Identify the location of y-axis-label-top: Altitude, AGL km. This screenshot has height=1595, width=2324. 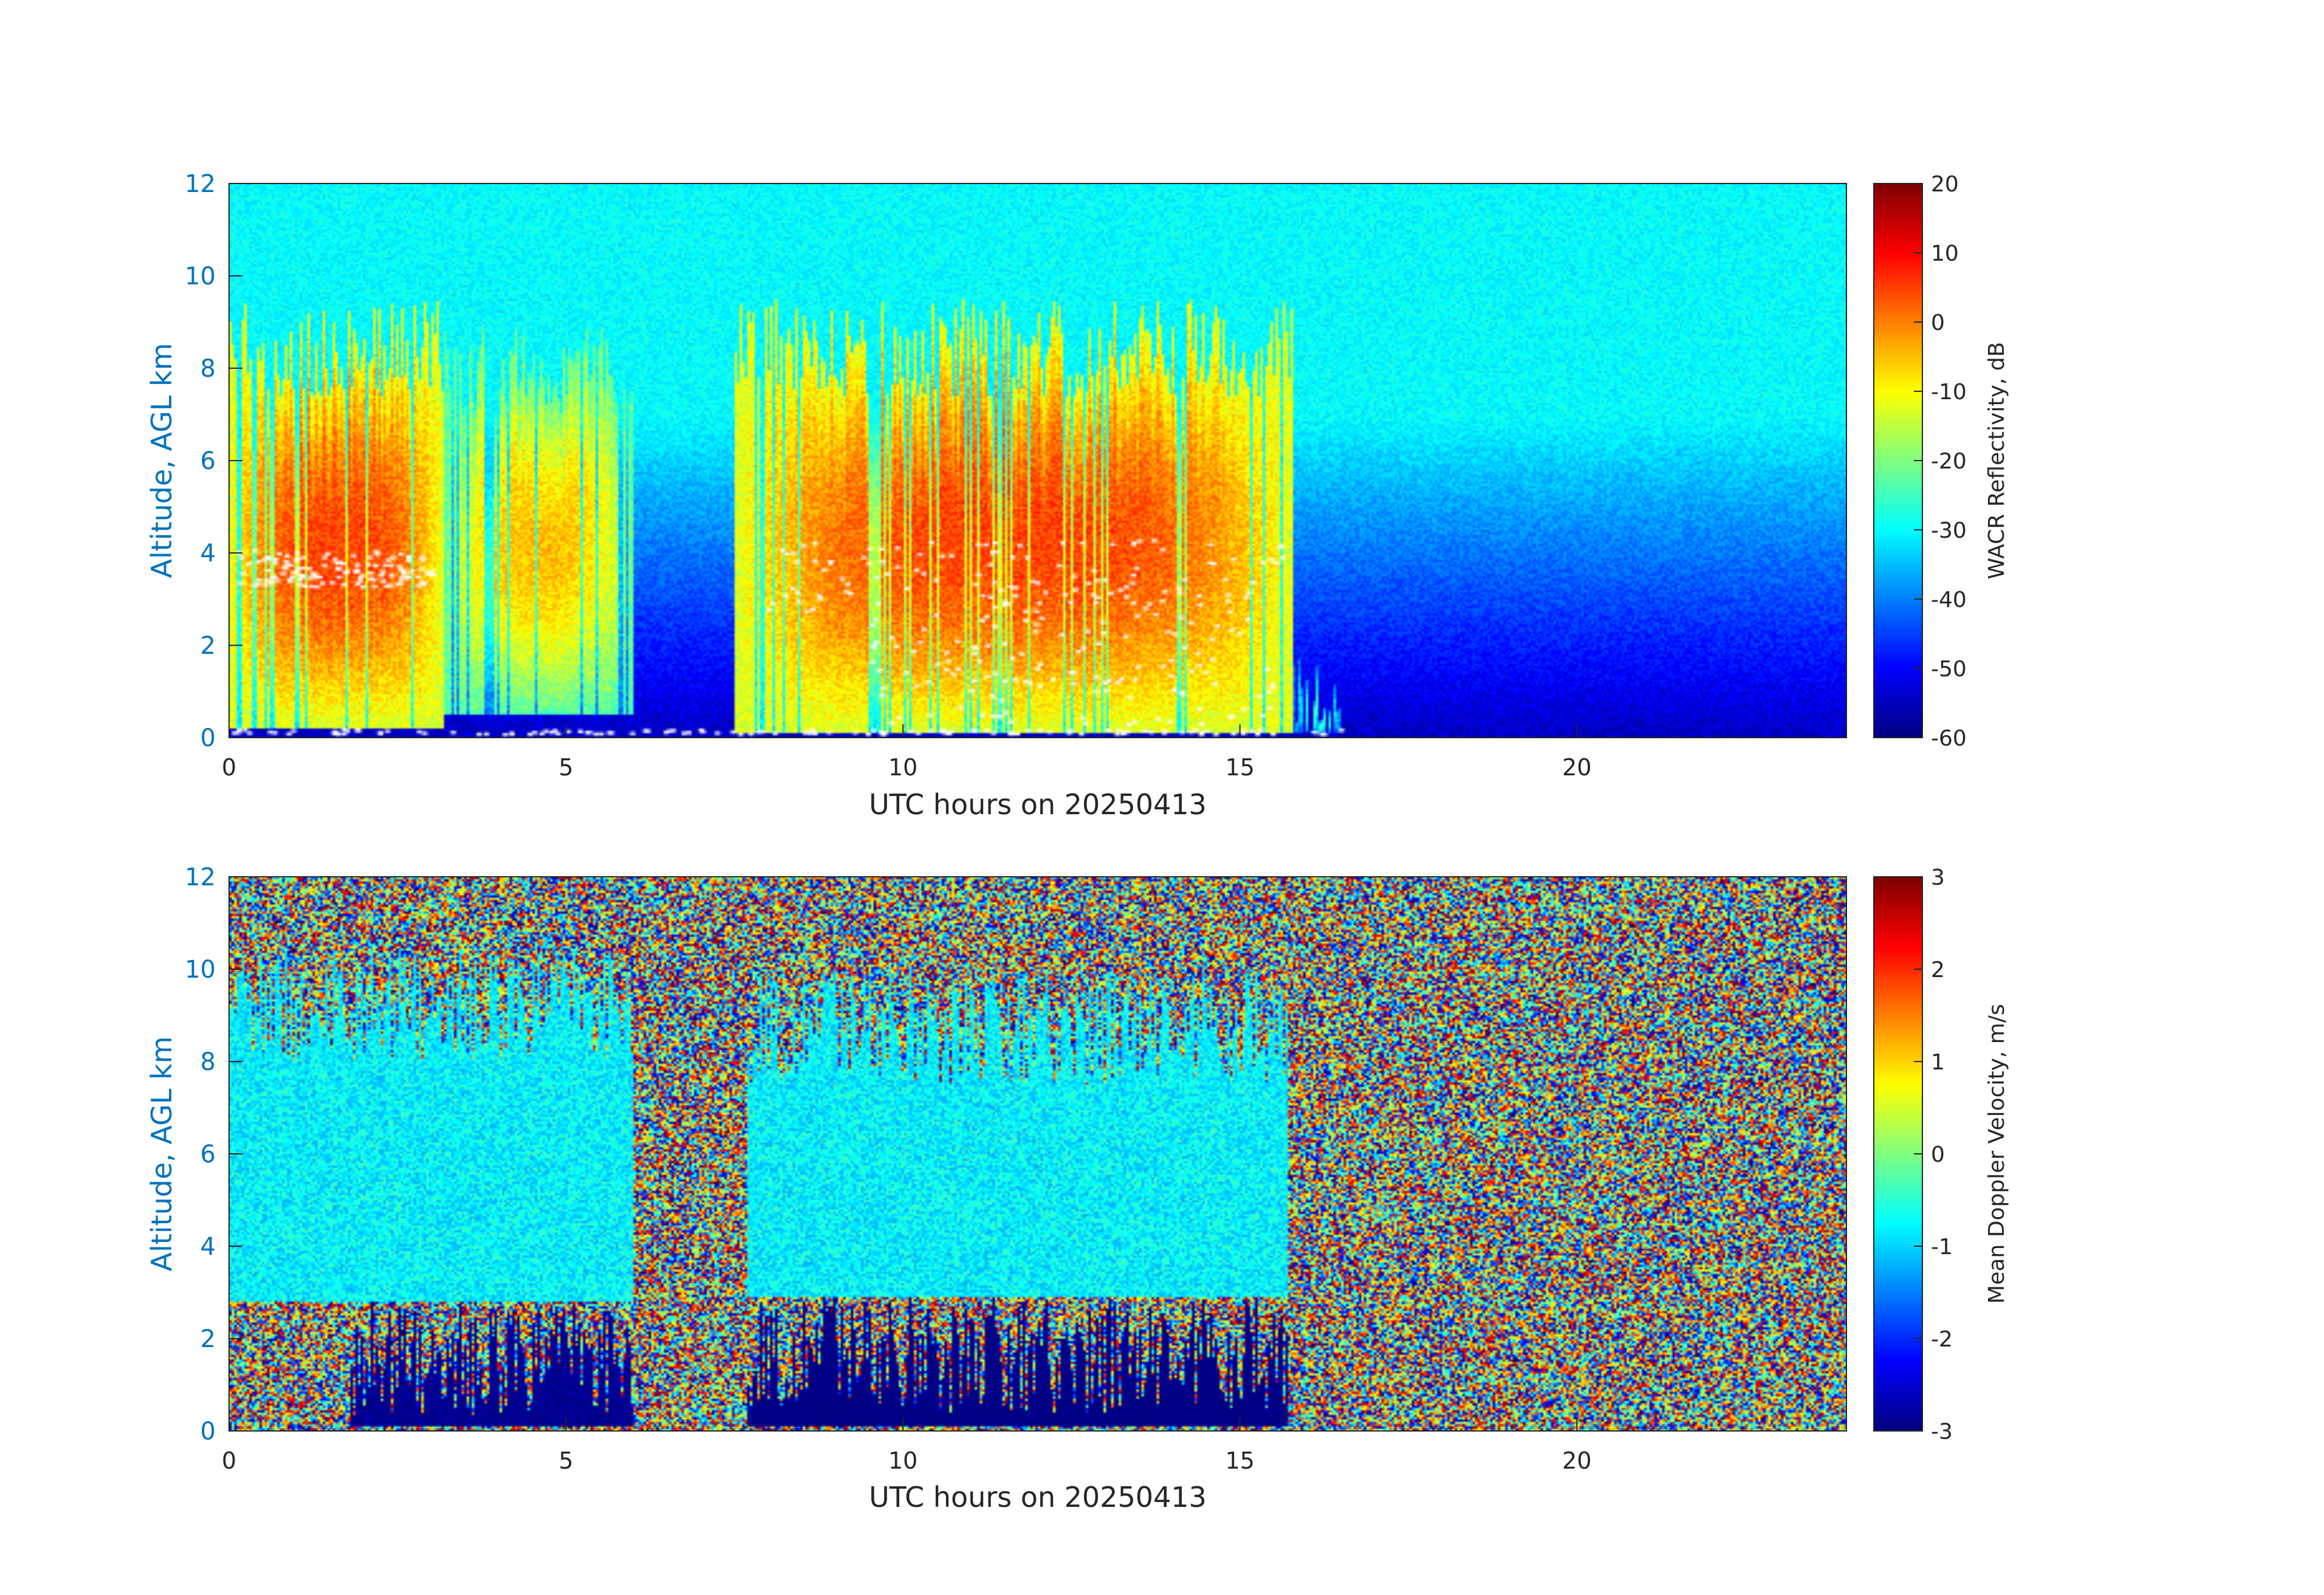
(161, 460).